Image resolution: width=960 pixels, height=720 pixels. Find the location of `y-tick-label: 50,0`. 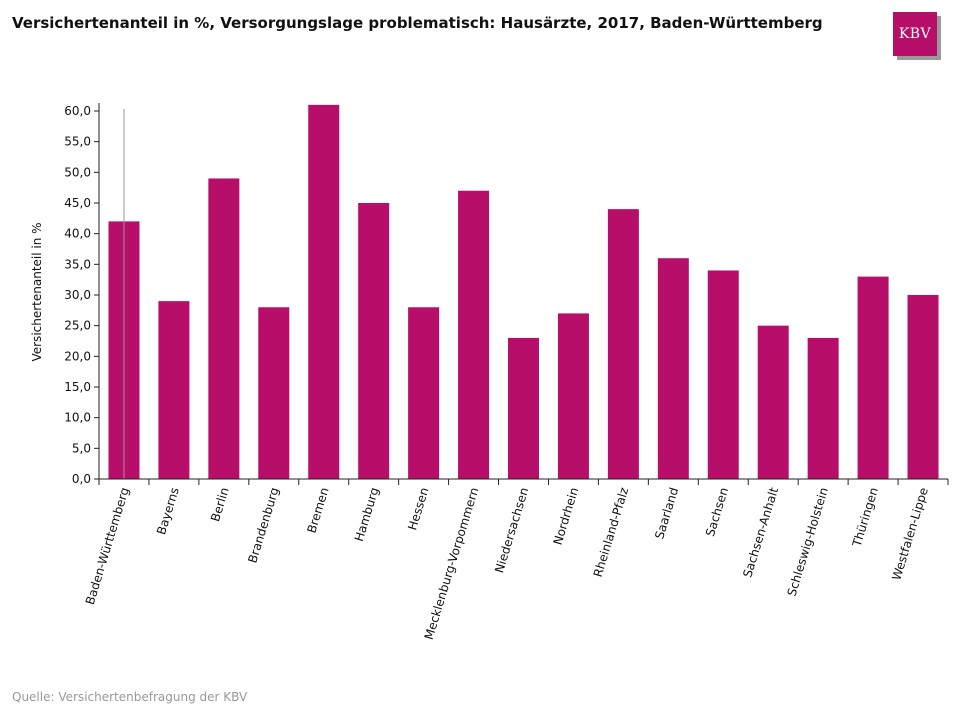

y-tick-label: 50,0 is located at coordinates (77, 172).